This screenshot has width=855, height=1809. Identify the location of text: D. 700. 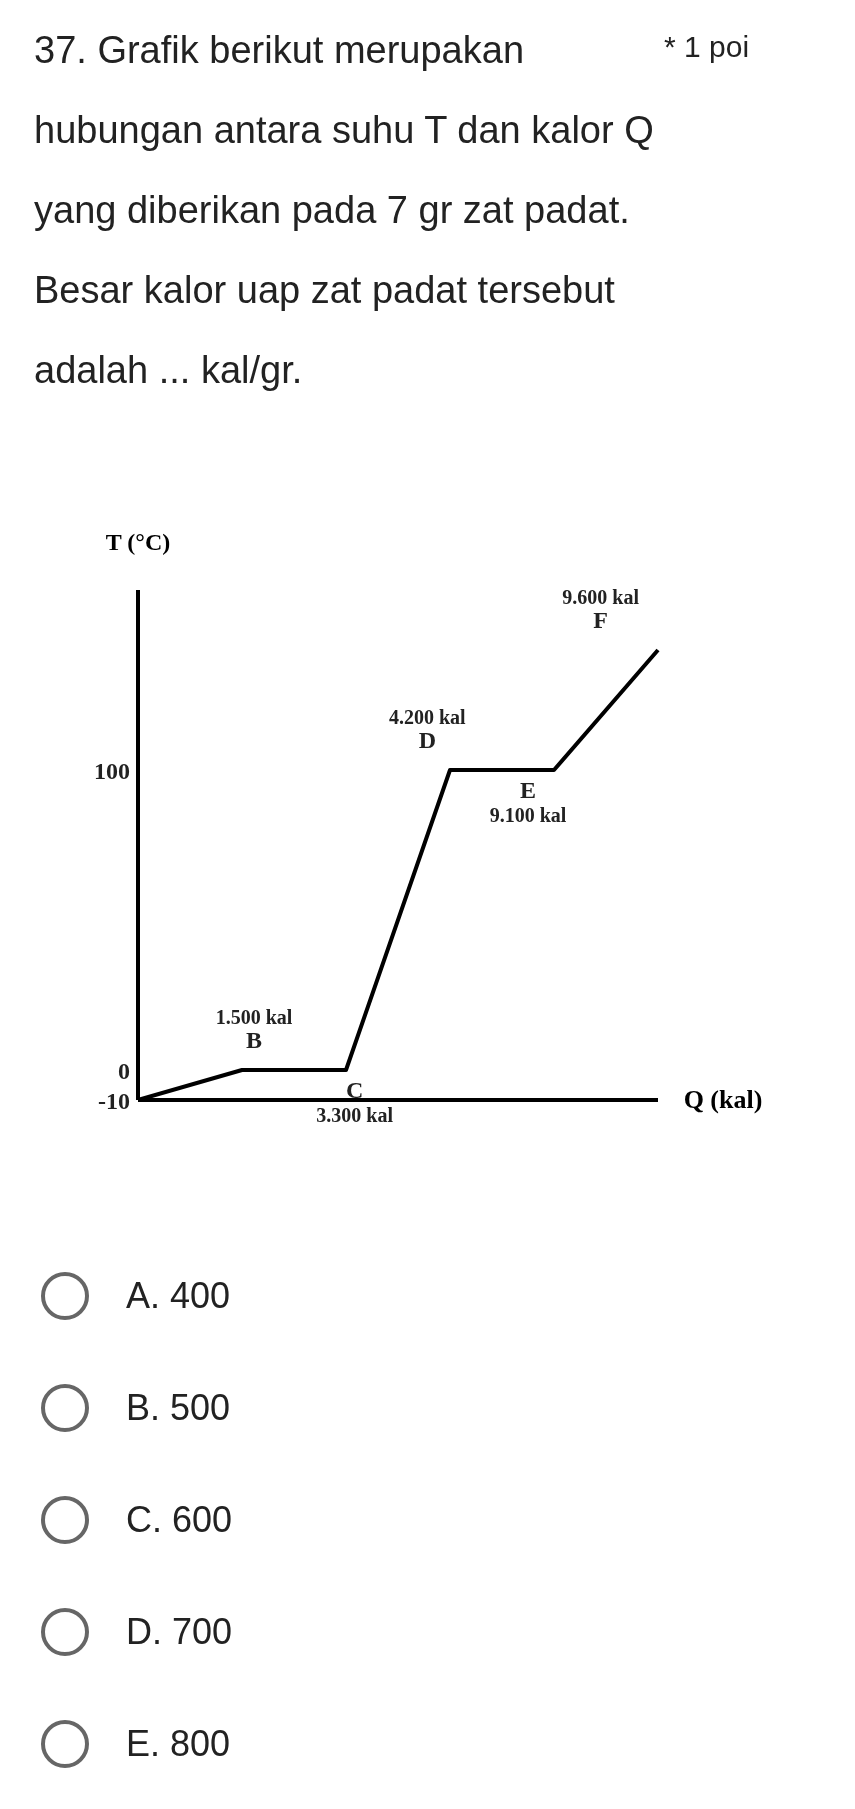
(179, 1632).